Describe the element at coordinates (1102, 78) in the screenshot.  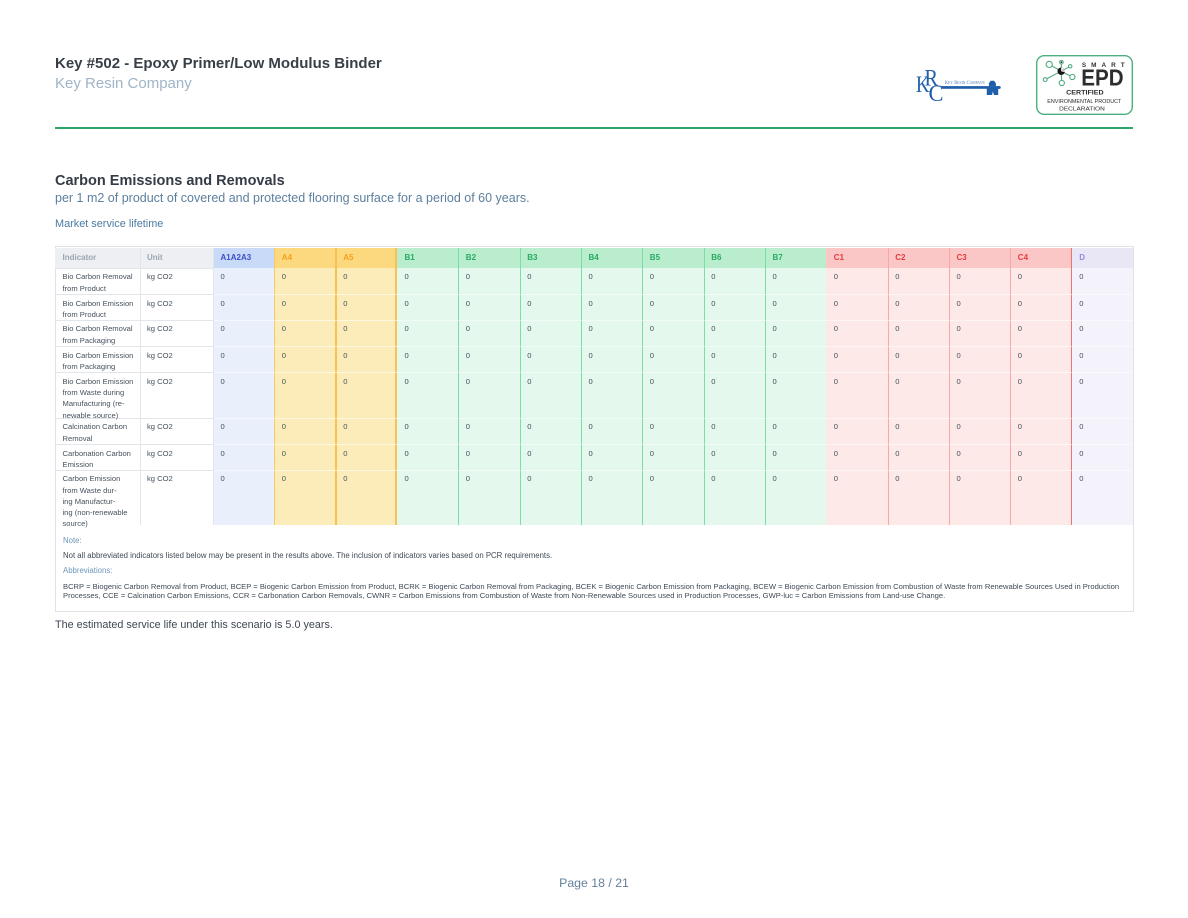
I see `svg-text: EPD` at that location.